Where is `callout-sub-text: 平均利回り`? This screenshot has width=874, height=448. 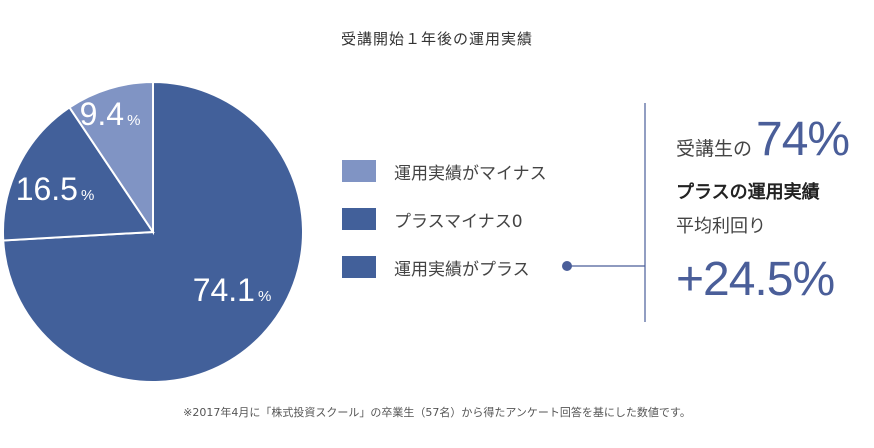
callout-sub-text: 平均利回り is located at coordinates (721, 226).